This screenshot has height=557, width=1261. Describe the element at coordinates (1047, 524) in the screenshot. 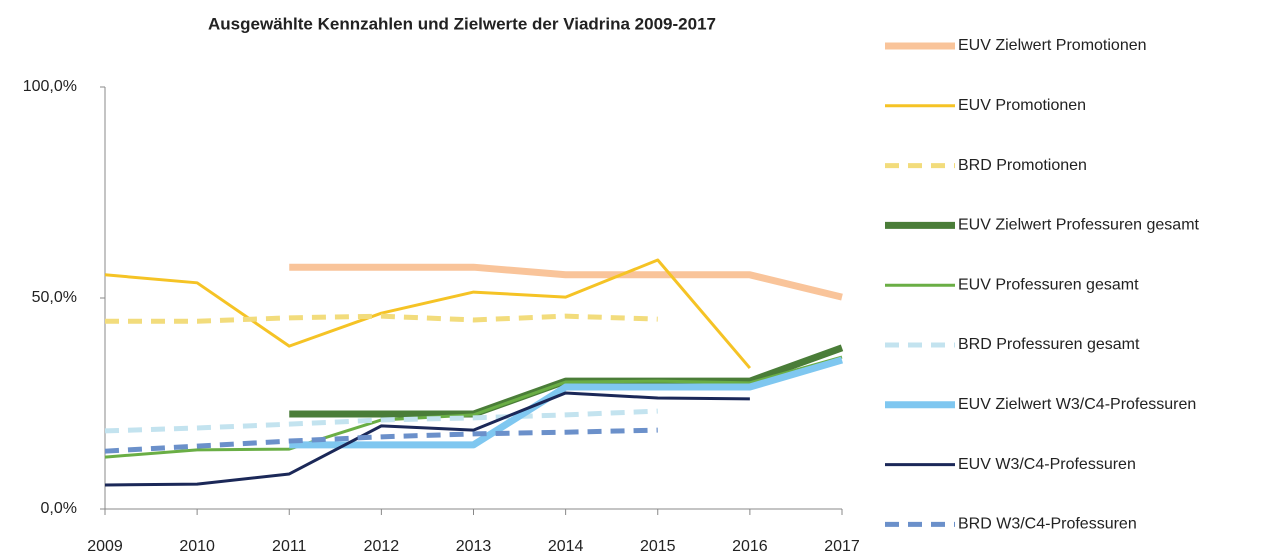

I see `legend-label: BRD W3/C4-Professuren` at that location.